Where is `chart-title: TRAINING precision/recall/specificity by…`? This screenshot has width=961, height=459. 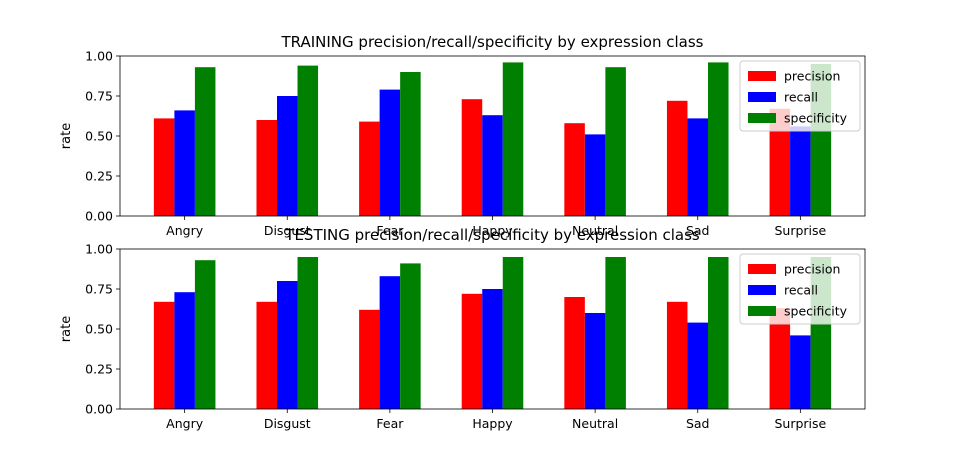 chart-title: TRAINING precision/recall/specificity by… is located at coordinates (492, 42).